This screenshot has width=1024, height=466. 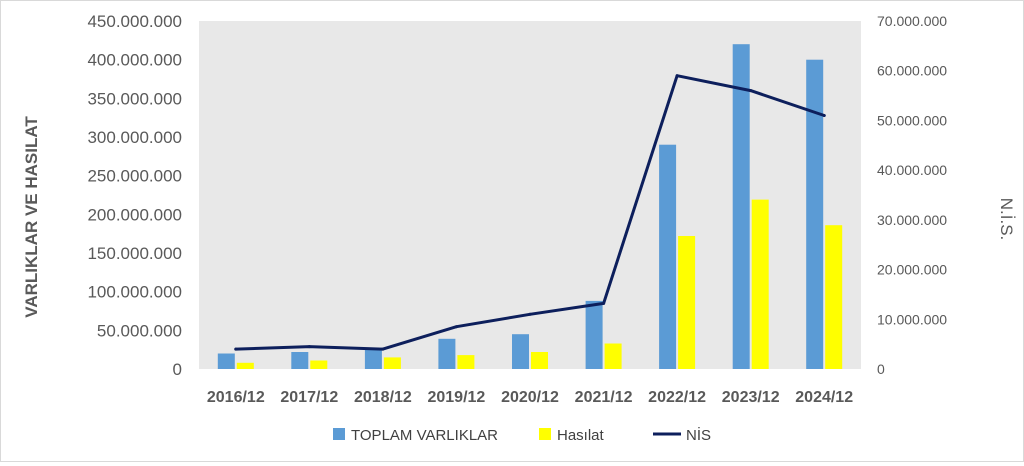 What do you see at coordinates (522, 435) in the screenshot?
I see `legend: TOPLAM VARLIKLAR Hasılat NİS` at bounding box center [522, 435].